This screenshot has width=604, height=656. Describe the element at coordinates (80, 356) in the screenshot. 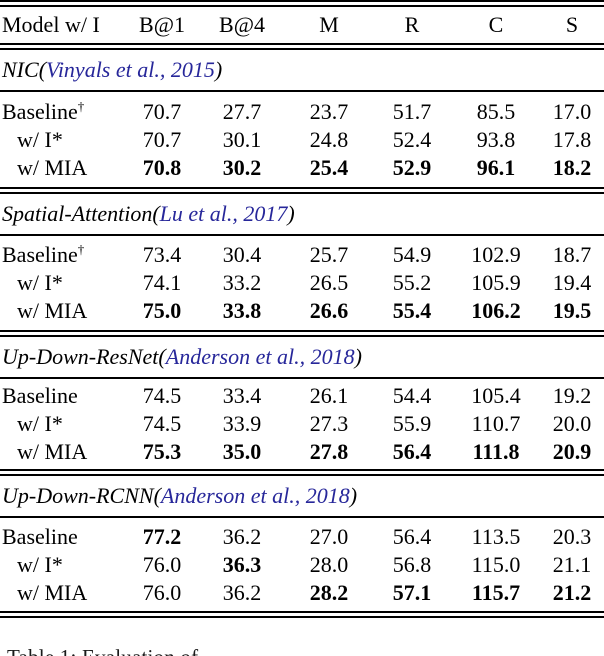

I see `section-name: Up-Down-ResNet` at that location.